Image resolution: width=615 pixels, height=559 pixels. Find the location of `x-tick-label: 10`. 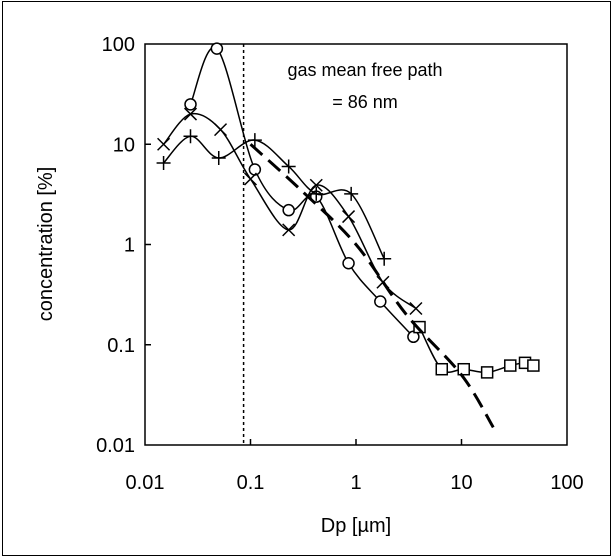

x-tick-label: 10 is located at coordinates (461, 483).